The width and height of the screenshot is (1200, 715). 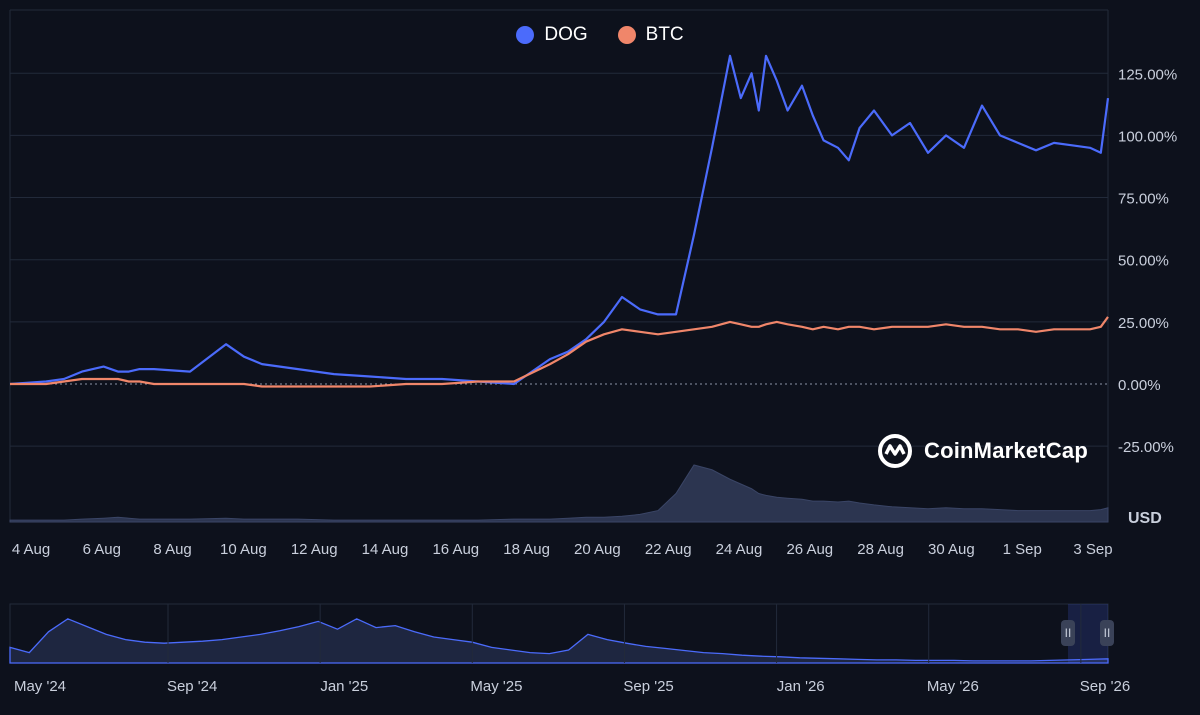 I want to click on coinmarketcap-logo-icon, so click(x=895, y=451).